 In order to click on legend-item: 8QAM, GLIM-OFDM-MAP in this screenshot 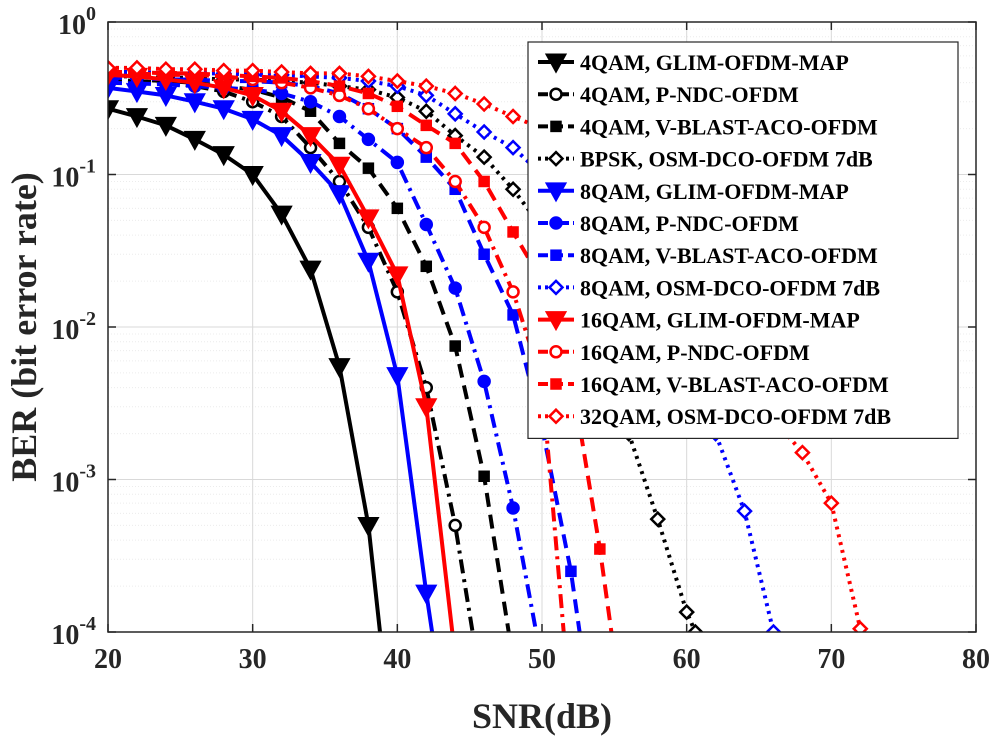, I will do `click(693, 191)`.